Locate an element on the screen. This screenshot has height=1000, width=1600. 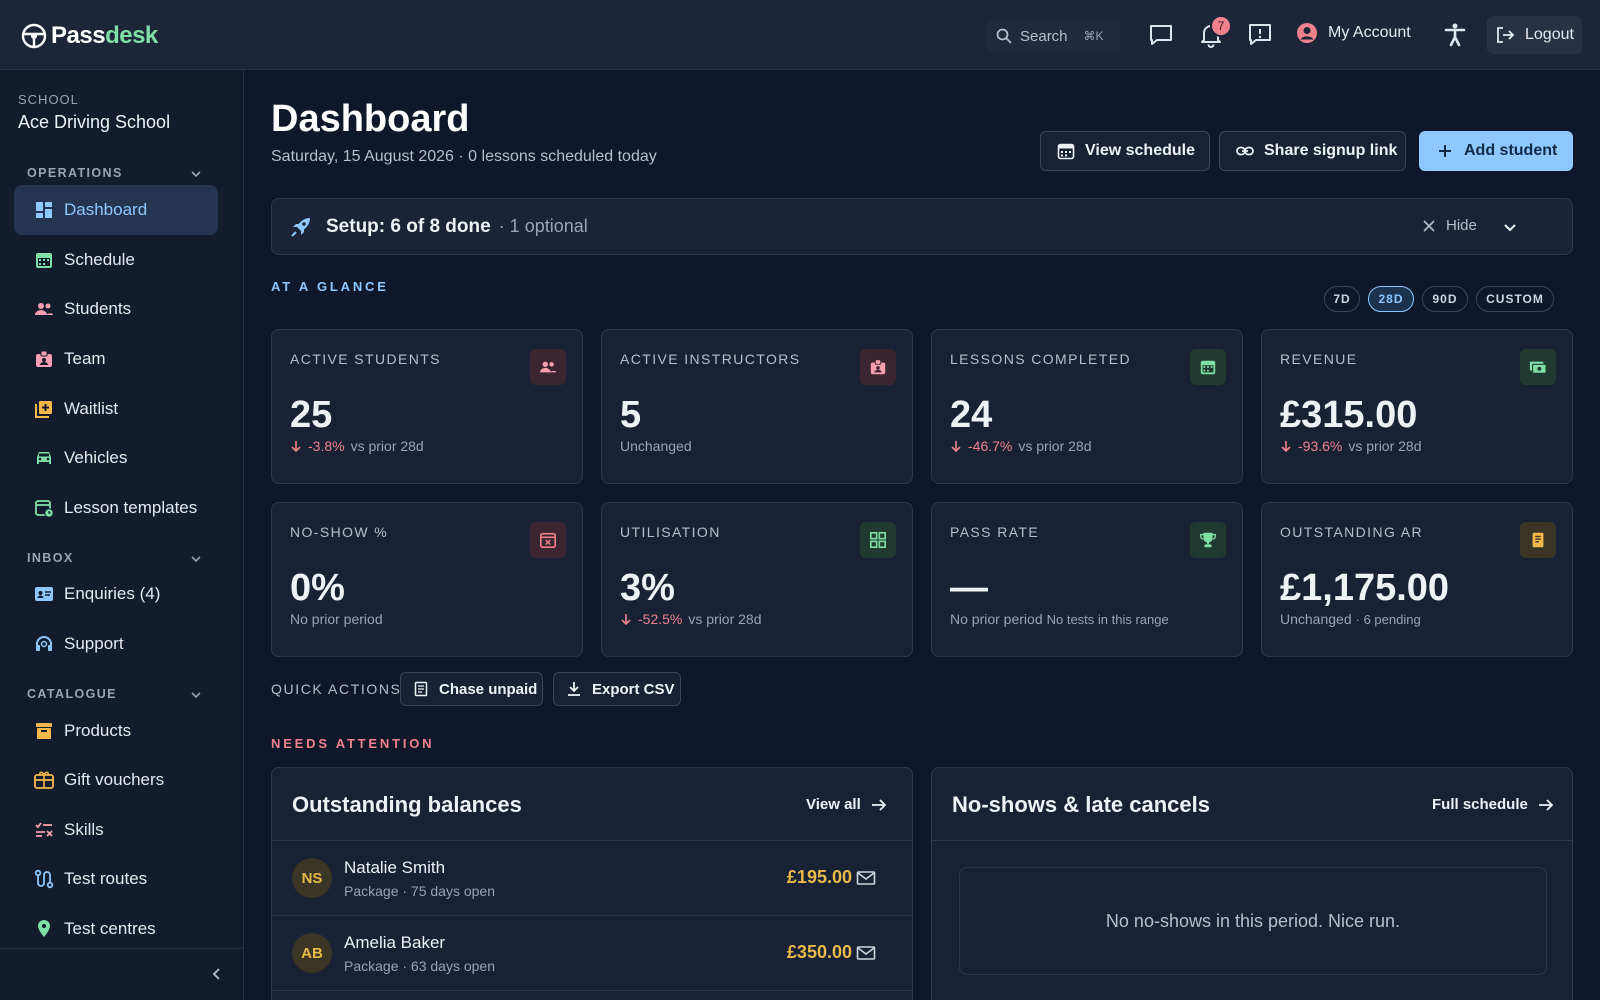
trophy-icon is located at coordinates (1208, 540).